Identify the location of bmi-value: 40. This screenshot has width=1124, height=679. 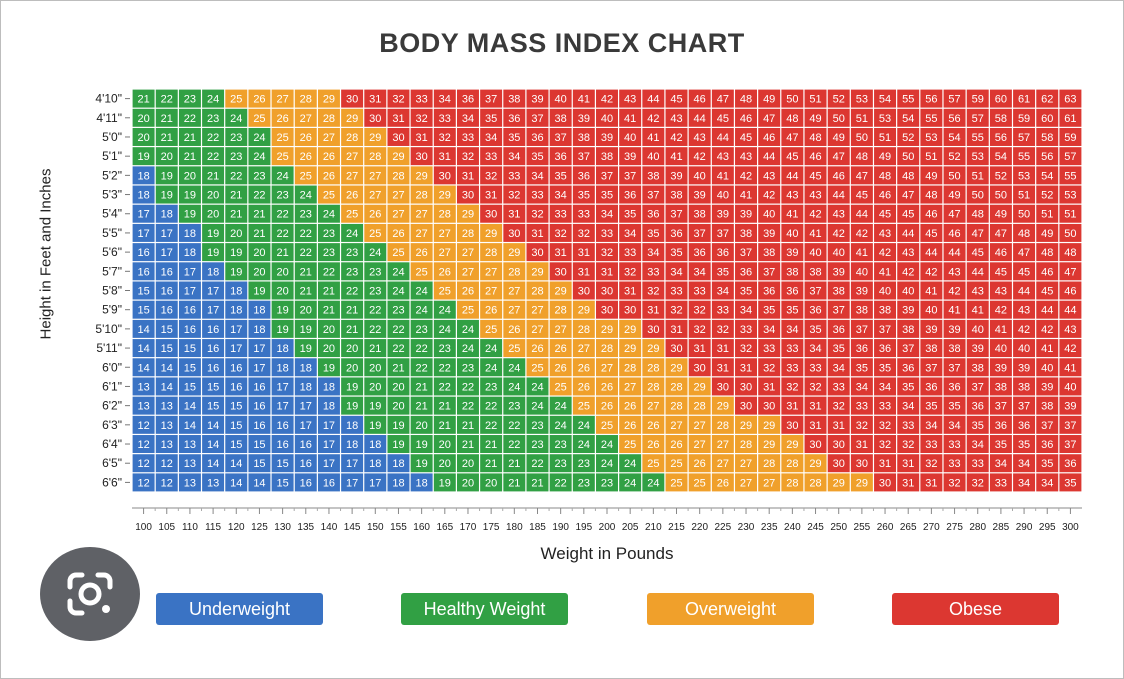
(653, 157).